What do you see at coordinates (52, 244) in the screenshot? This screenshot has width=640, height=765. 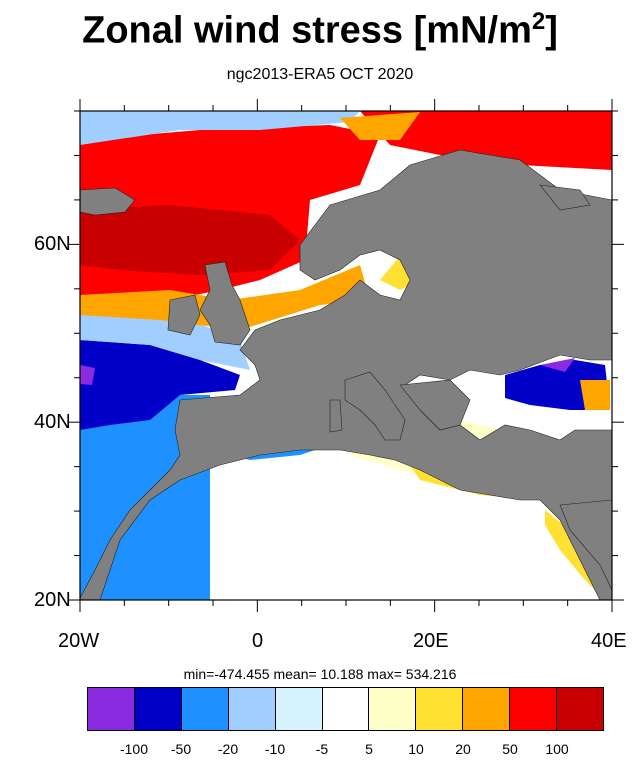 I see `lat-label-60n: 60N` at bounding box center [52, 244].